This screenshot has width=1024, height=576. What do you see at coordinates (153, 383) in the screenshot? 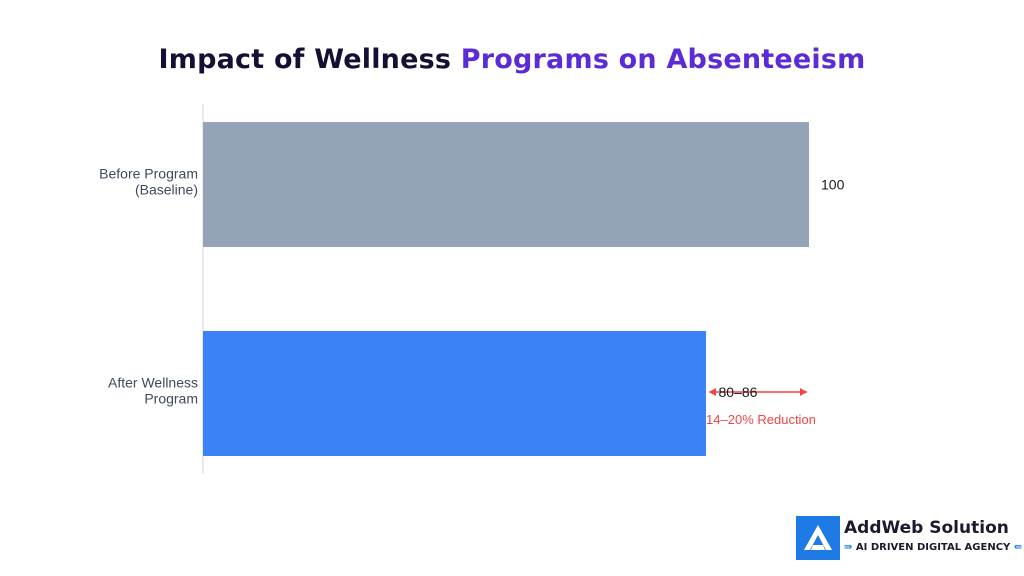
I see `category-label: After Wellness` at bounding box center [153, 383].